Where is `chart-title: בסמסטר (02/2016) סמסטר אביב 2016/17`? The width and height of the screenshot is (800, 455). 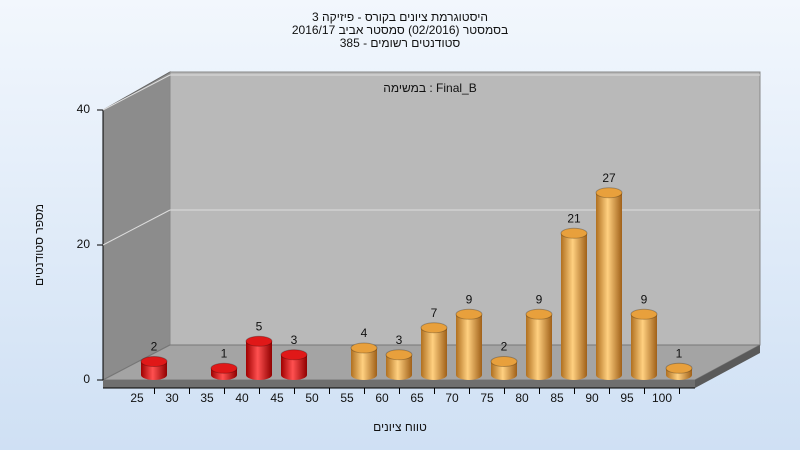 chart-title: בסמסטר (02/2016) סמסטר אביב 2016/17 is located at coordinates (400, 30).